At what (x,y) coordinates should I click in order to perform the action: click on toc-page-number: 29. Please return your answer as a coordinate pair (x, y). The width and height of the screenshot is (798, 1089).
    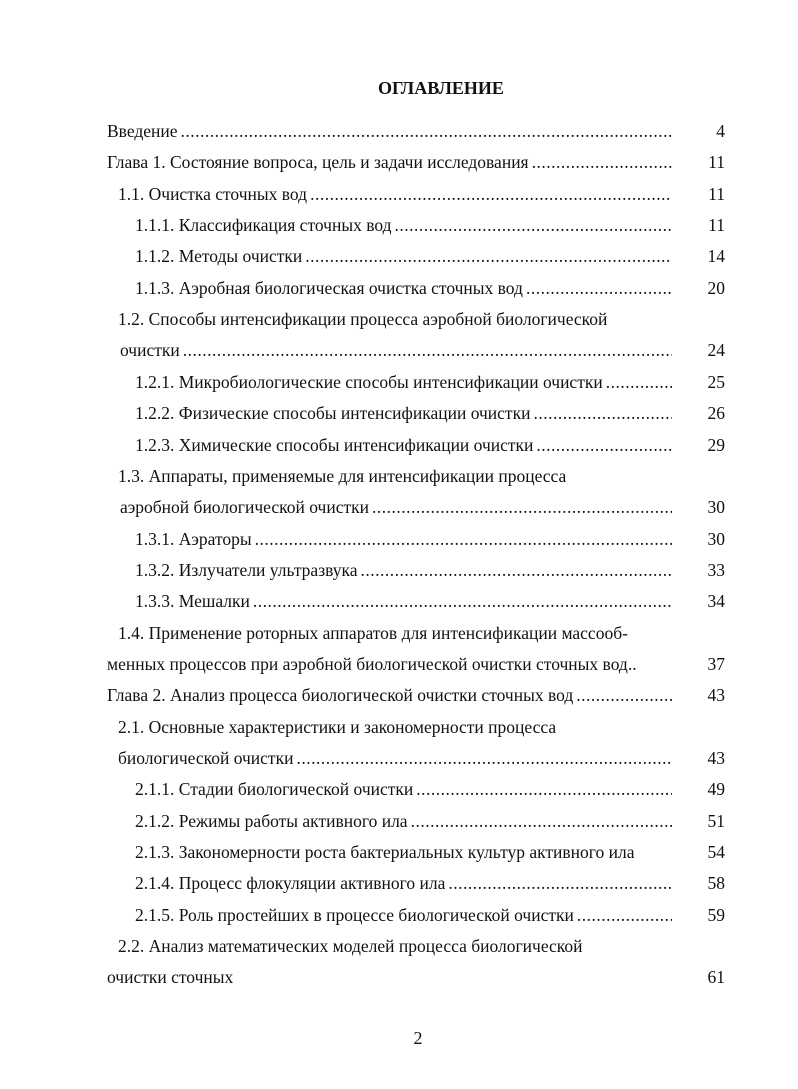
    Looking at the image, I should click on (716, 444).